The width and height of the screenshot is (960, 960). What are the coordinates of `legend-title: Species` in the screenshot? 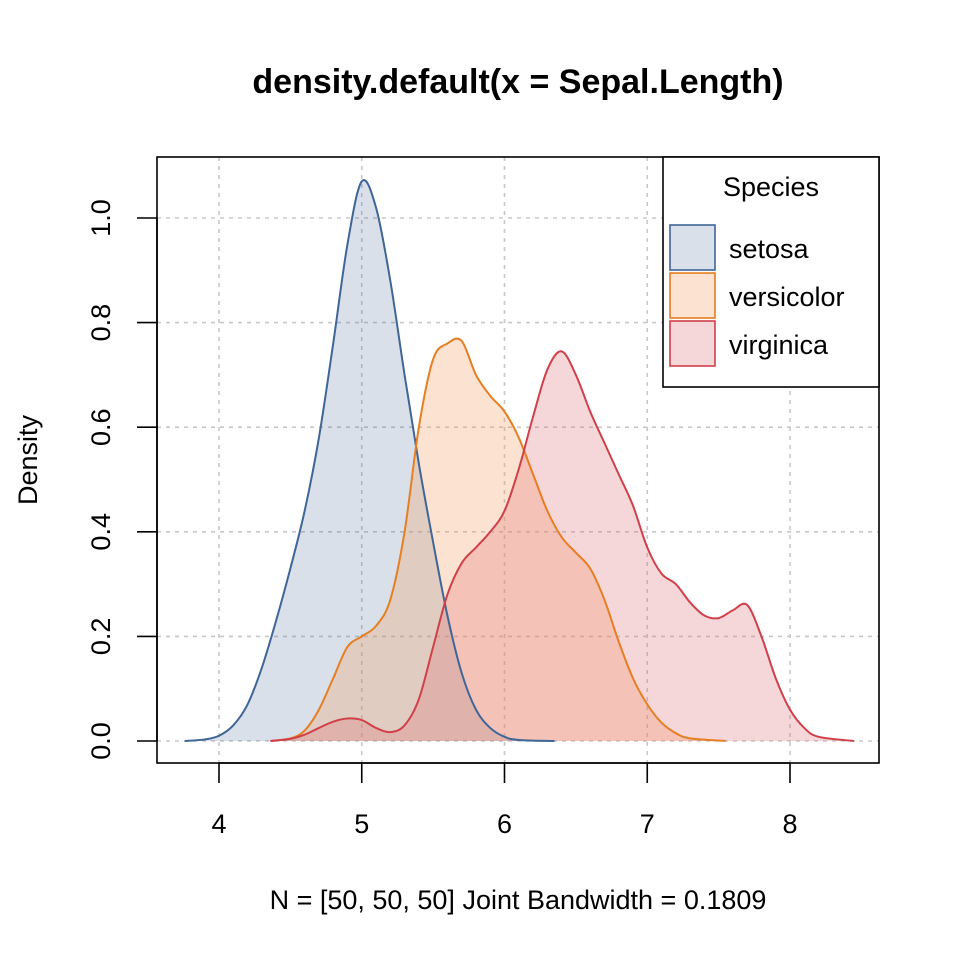 It's located at (771, 187).